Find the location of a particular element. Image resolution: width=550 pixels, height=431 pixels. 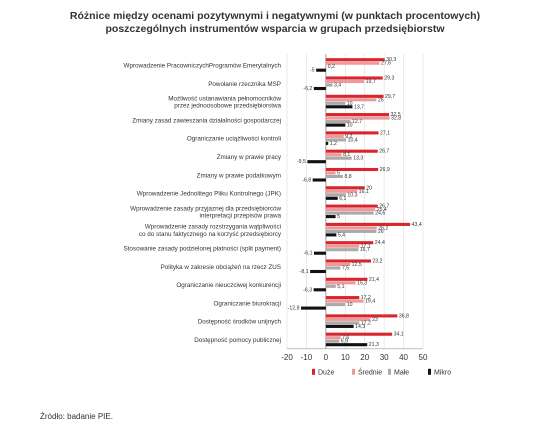

data-label: 6,1 is located at coordinates (342, 199).